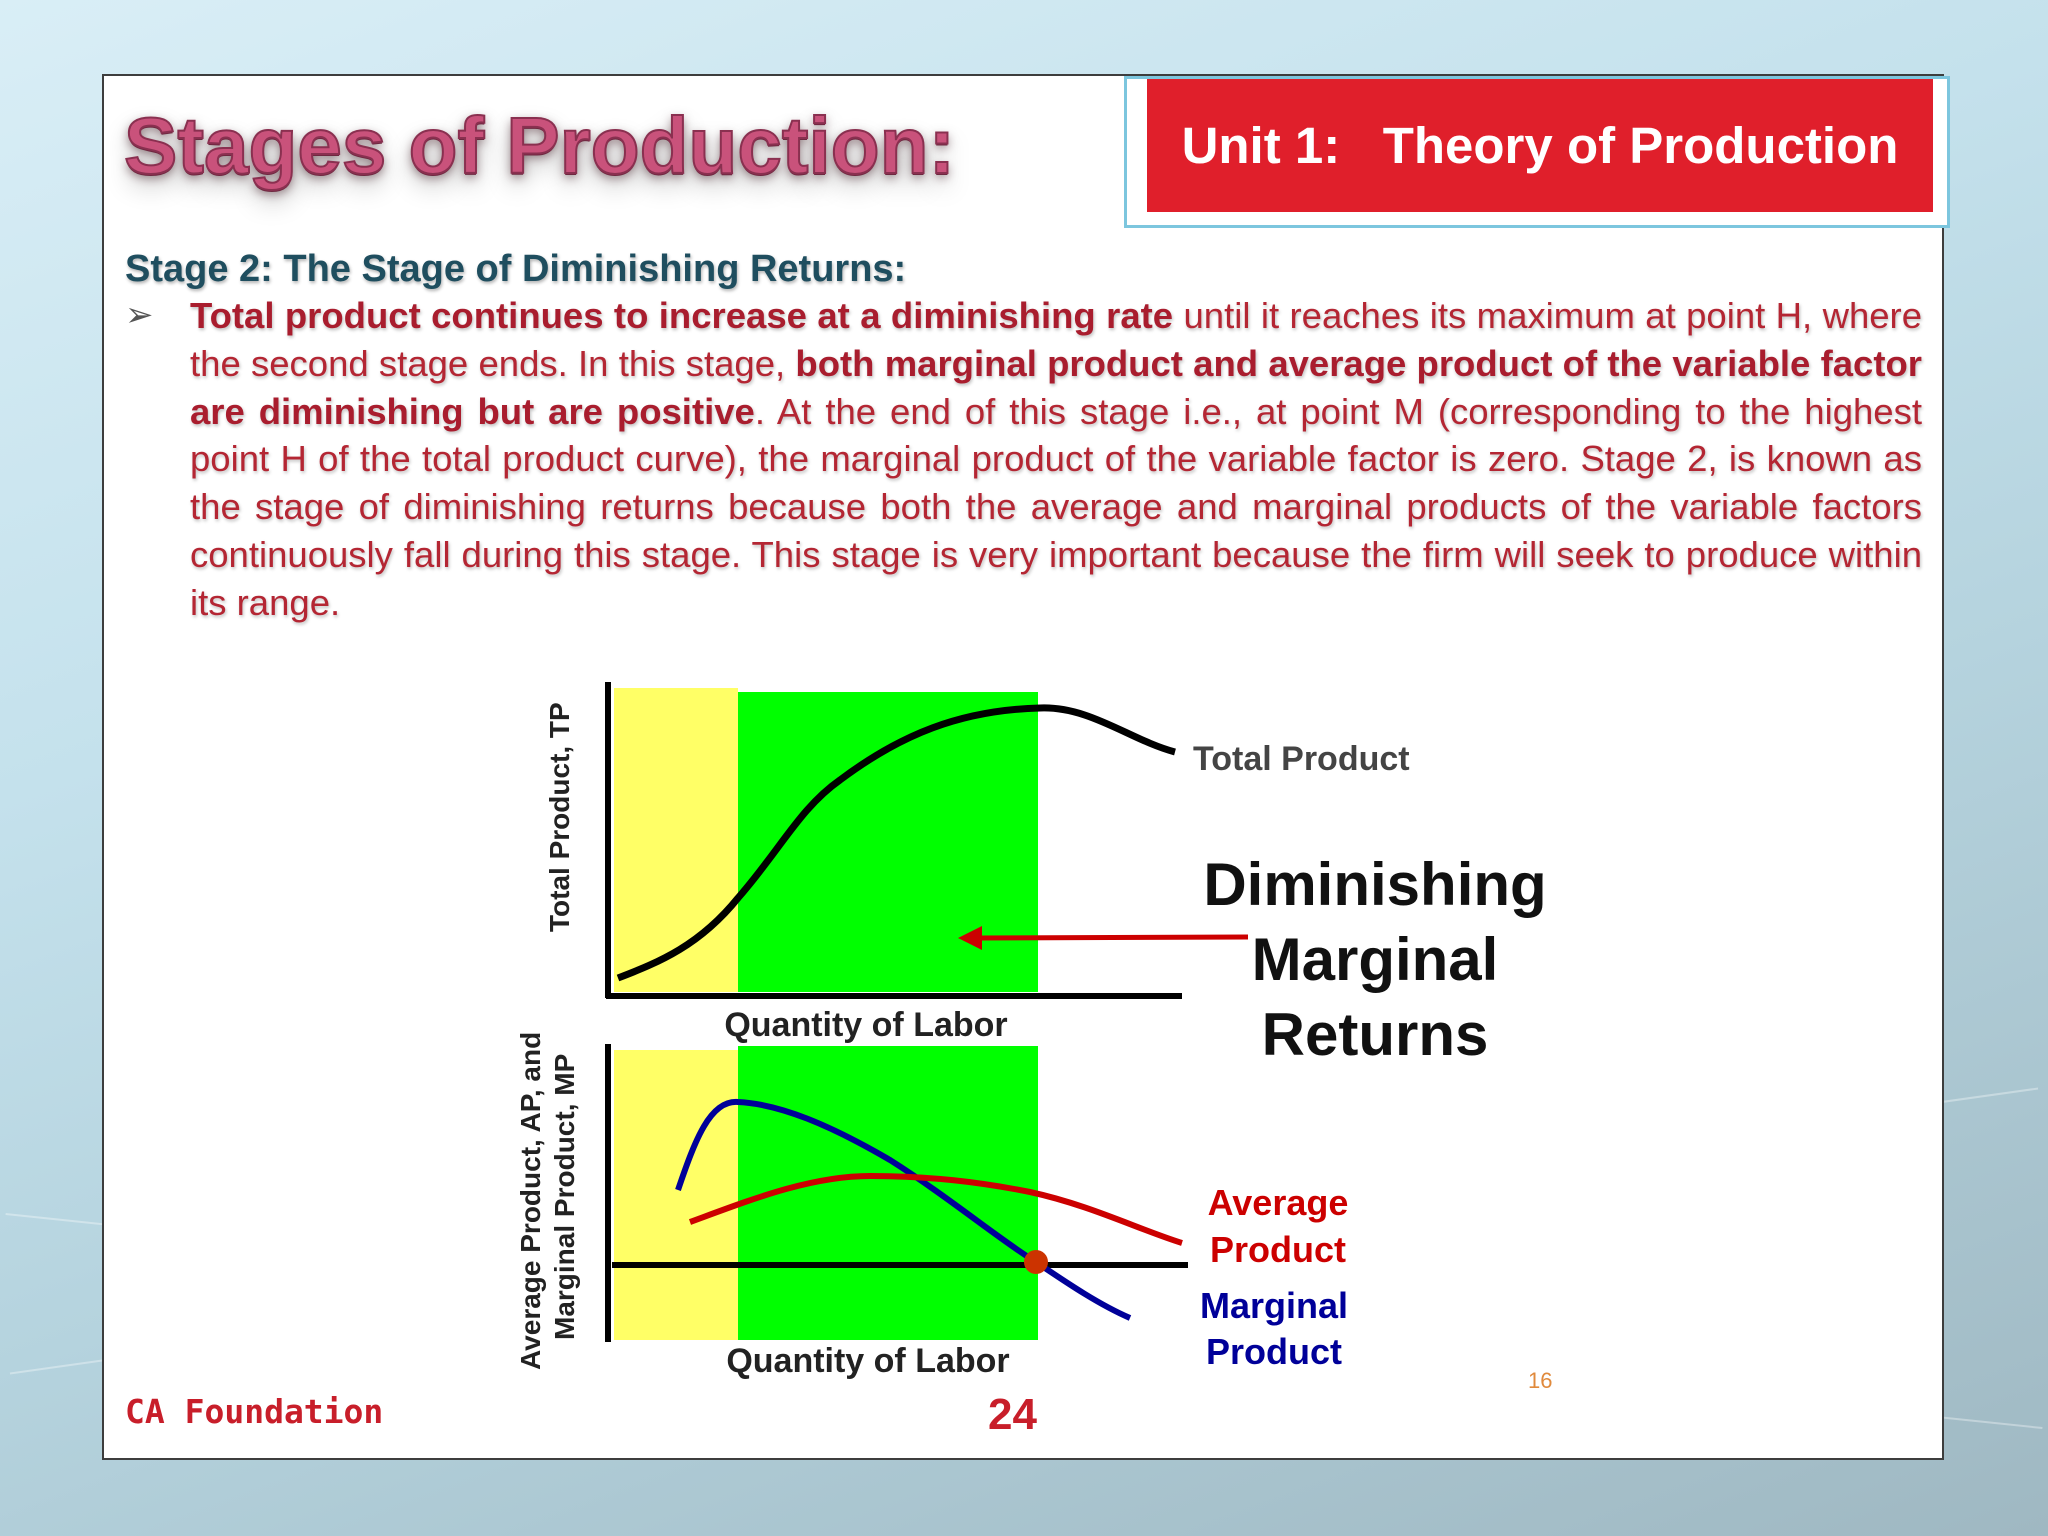 The height and width of the screenshot is (1536, 2048). What do you see at coordinates (1374, 884) in the screenshot?
I see `callout-line-1: Diminishing` at bounding box center [1374, 884].